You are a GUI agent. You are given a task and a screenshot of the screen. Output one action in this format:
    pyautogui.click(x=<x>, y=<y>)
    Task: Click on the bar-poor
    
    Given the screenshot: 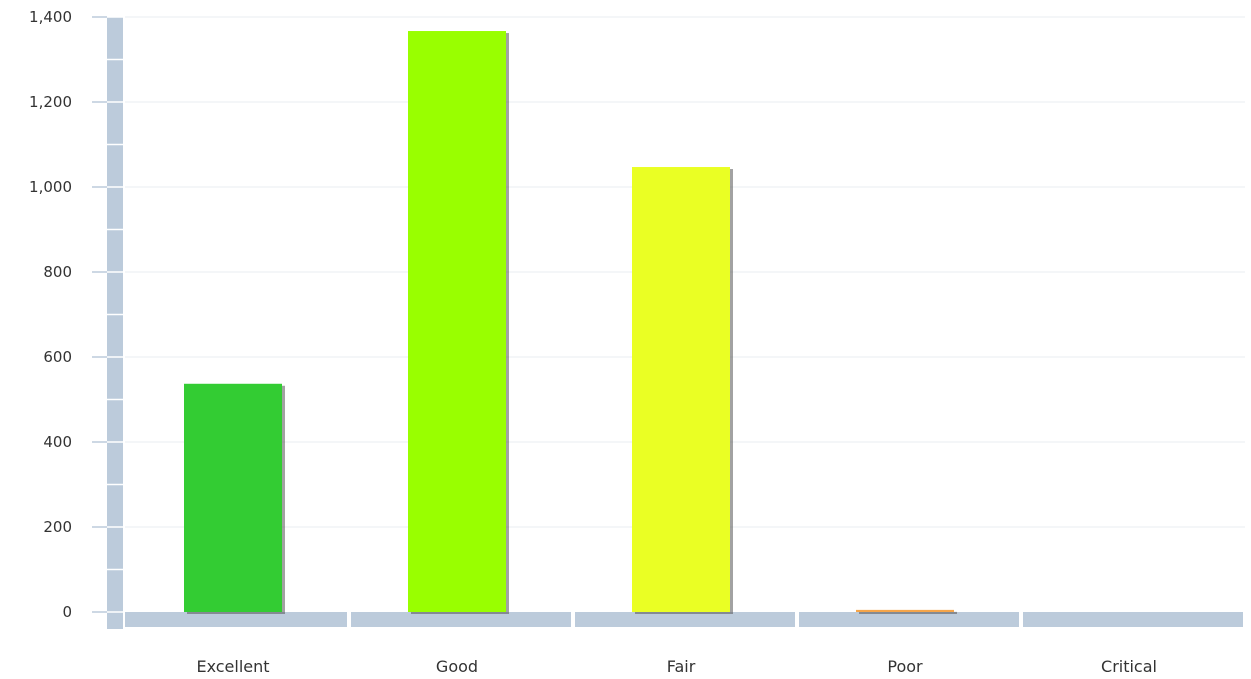 What is the action you would take?
    pyautogui.click(x=905, y=610)
    